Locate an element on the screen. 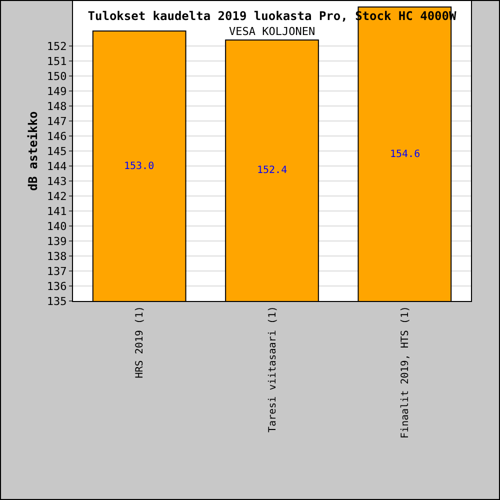 The width and height of the screenshot is (500, 500). y-tick-label: 141 is located at coordinates (56, 211).